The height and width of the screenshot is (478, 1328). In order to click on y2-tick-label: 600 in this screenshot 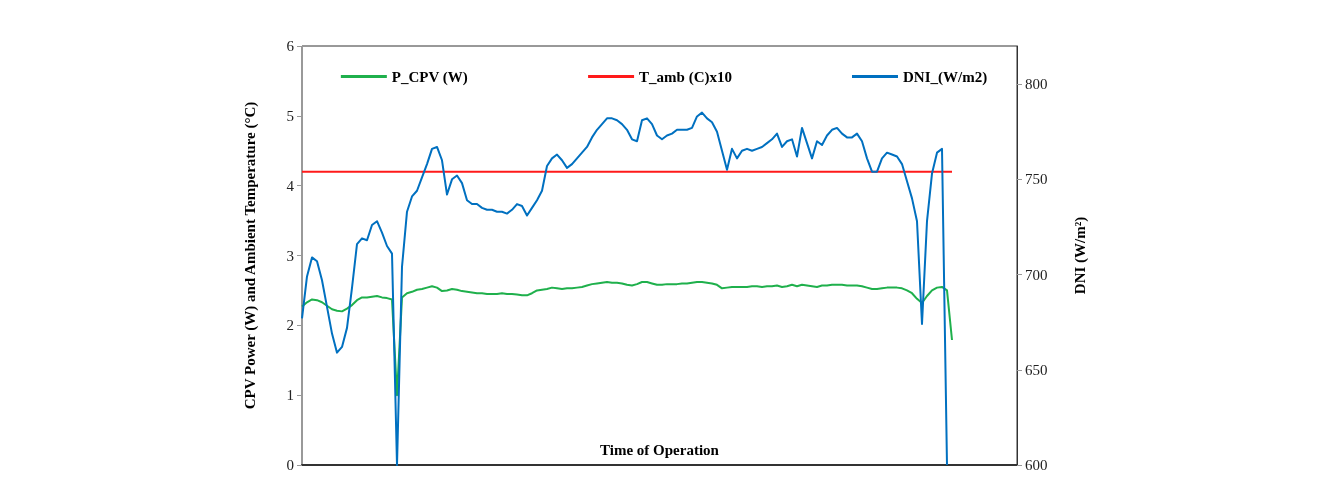, I will do `click(1036, 465)`.